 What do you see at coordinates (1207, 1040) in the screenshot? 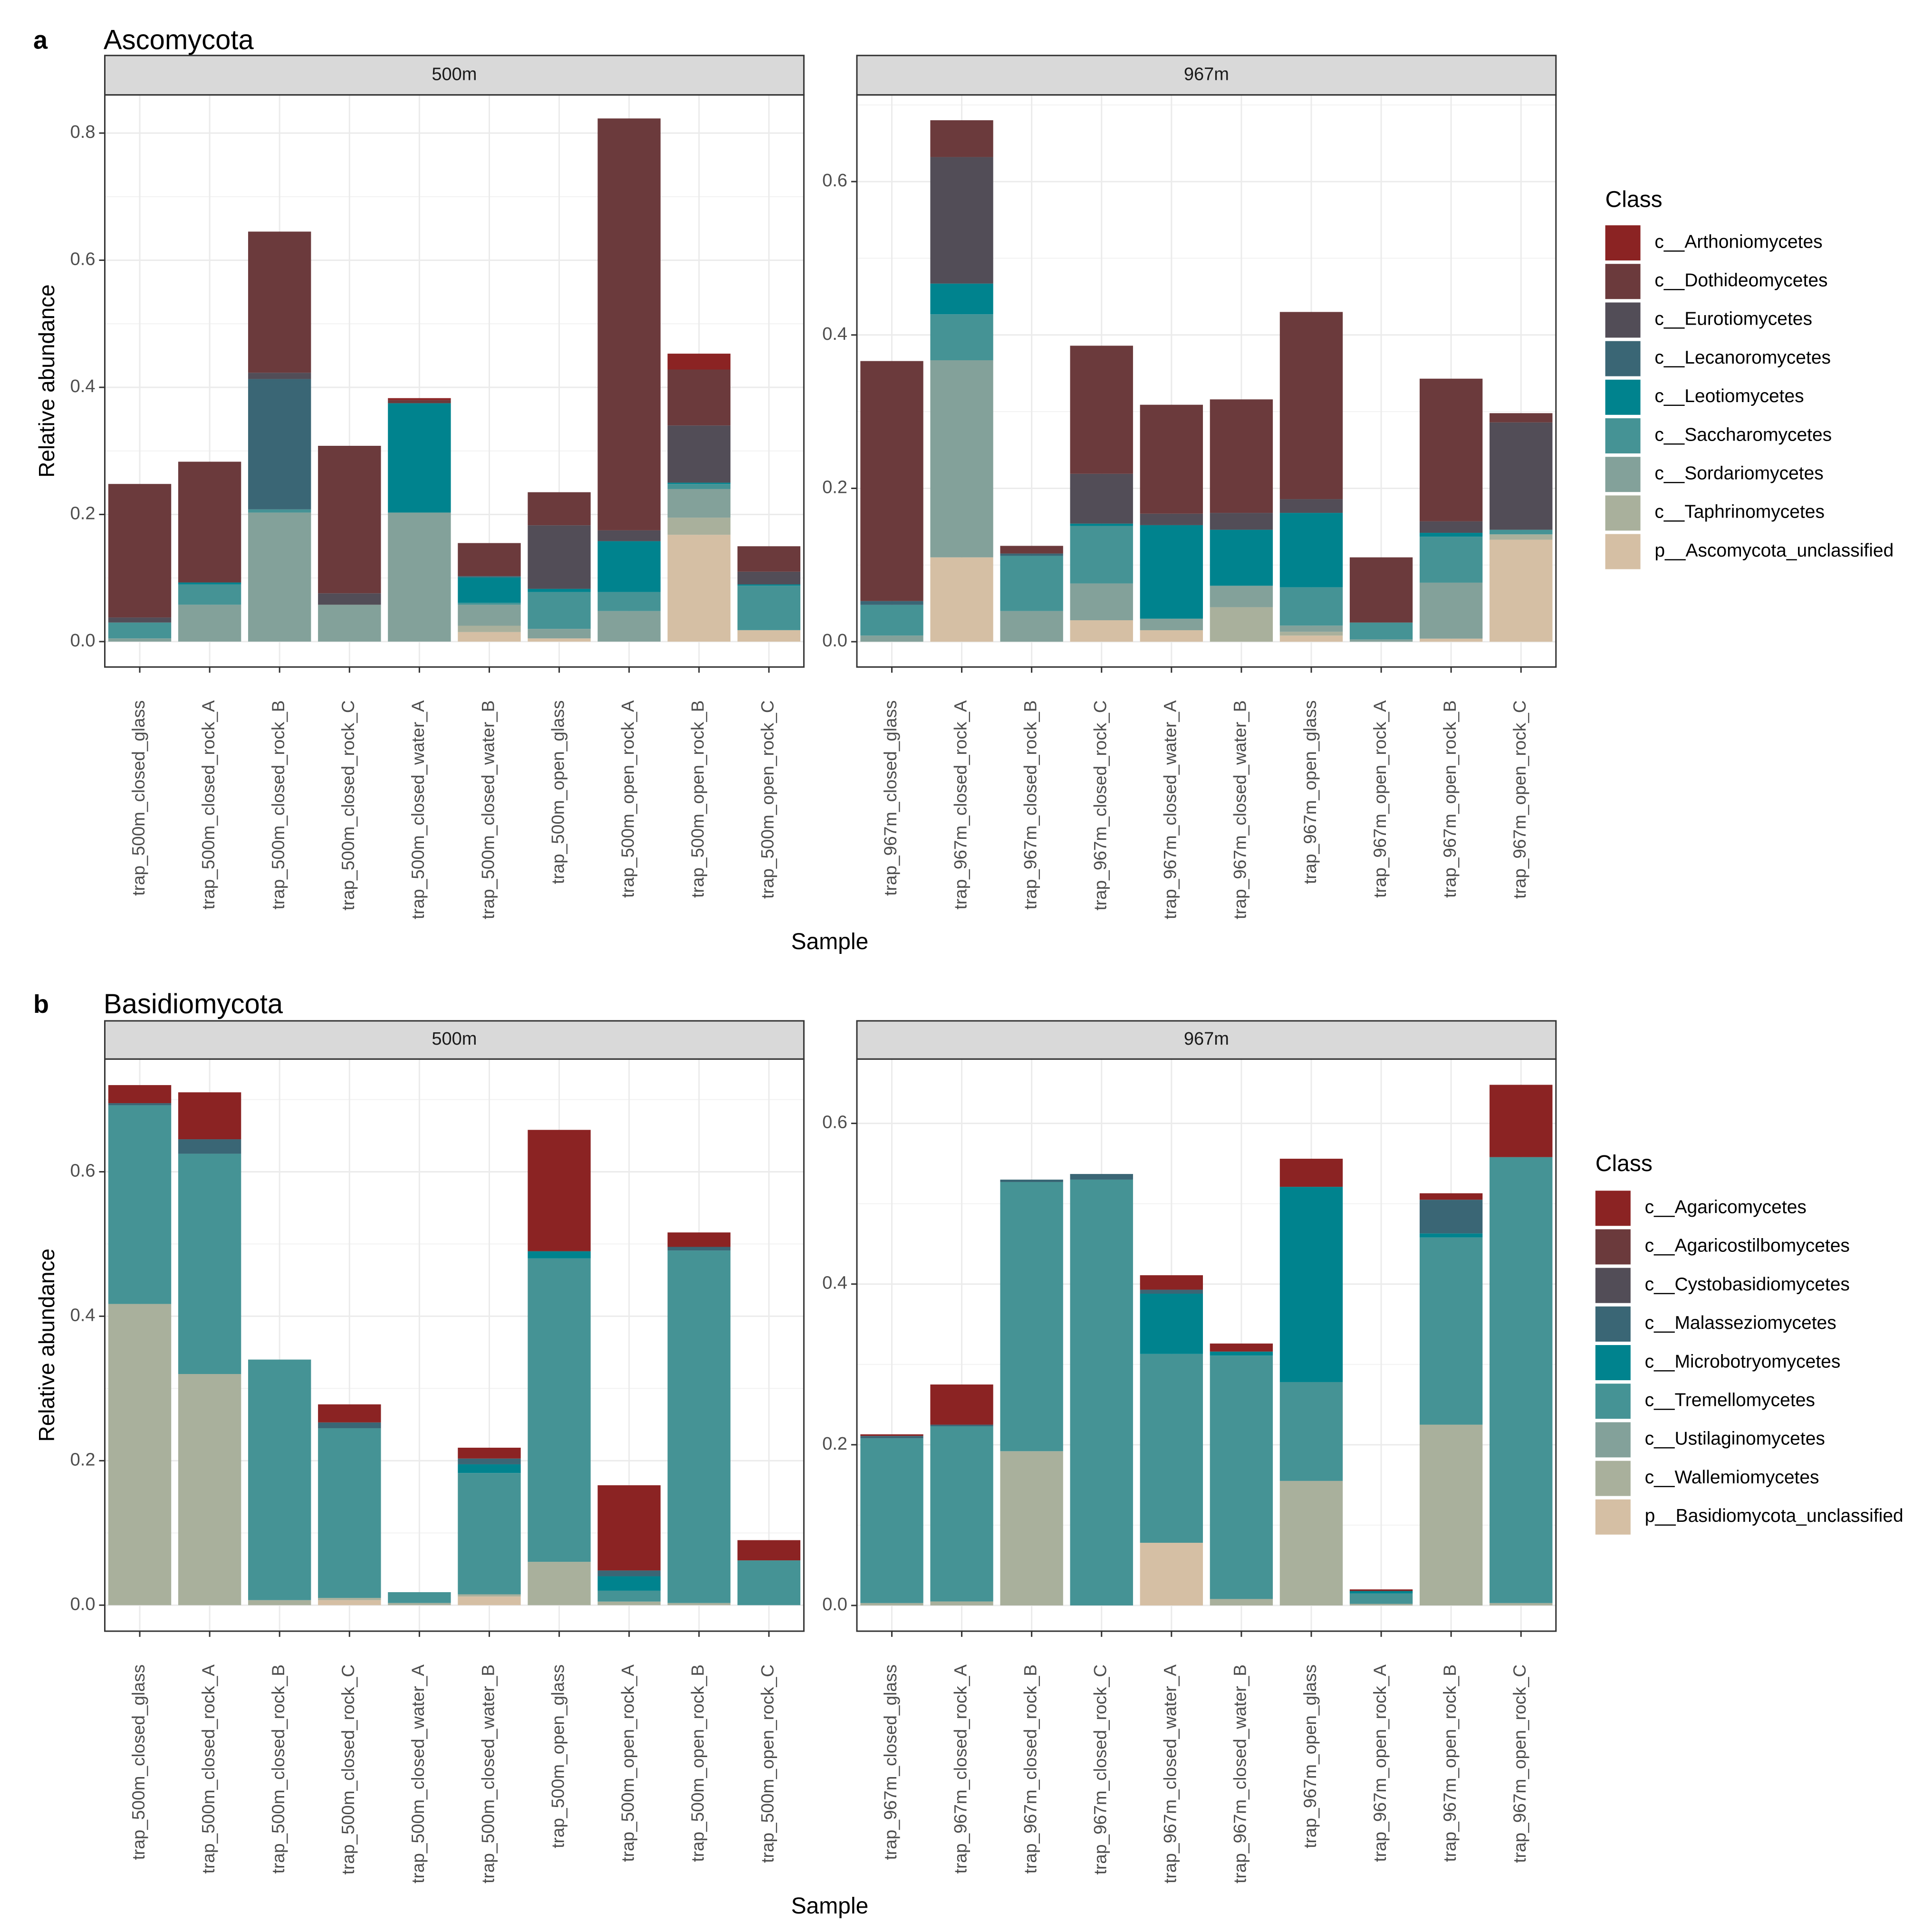
I see `facet-strip` at bounding box center [1207, 1040].